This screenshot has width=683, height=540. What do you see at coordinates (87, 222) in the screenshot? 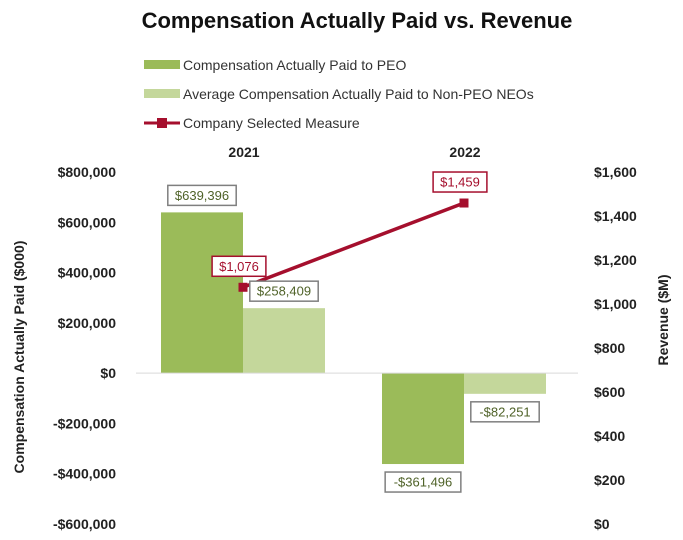
I see `left-tick-label: $600,000` at bounding box center [87, 222].